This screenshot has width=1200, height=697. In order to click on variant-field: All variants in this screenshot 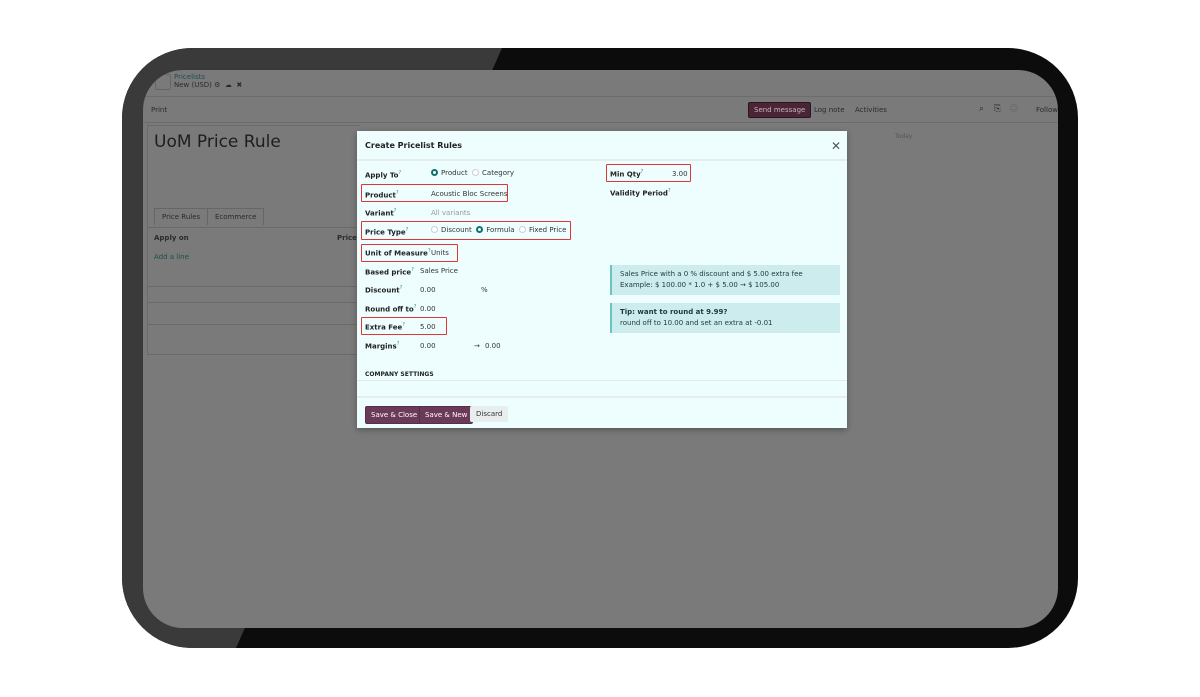, I will do `click(451, 213)`.